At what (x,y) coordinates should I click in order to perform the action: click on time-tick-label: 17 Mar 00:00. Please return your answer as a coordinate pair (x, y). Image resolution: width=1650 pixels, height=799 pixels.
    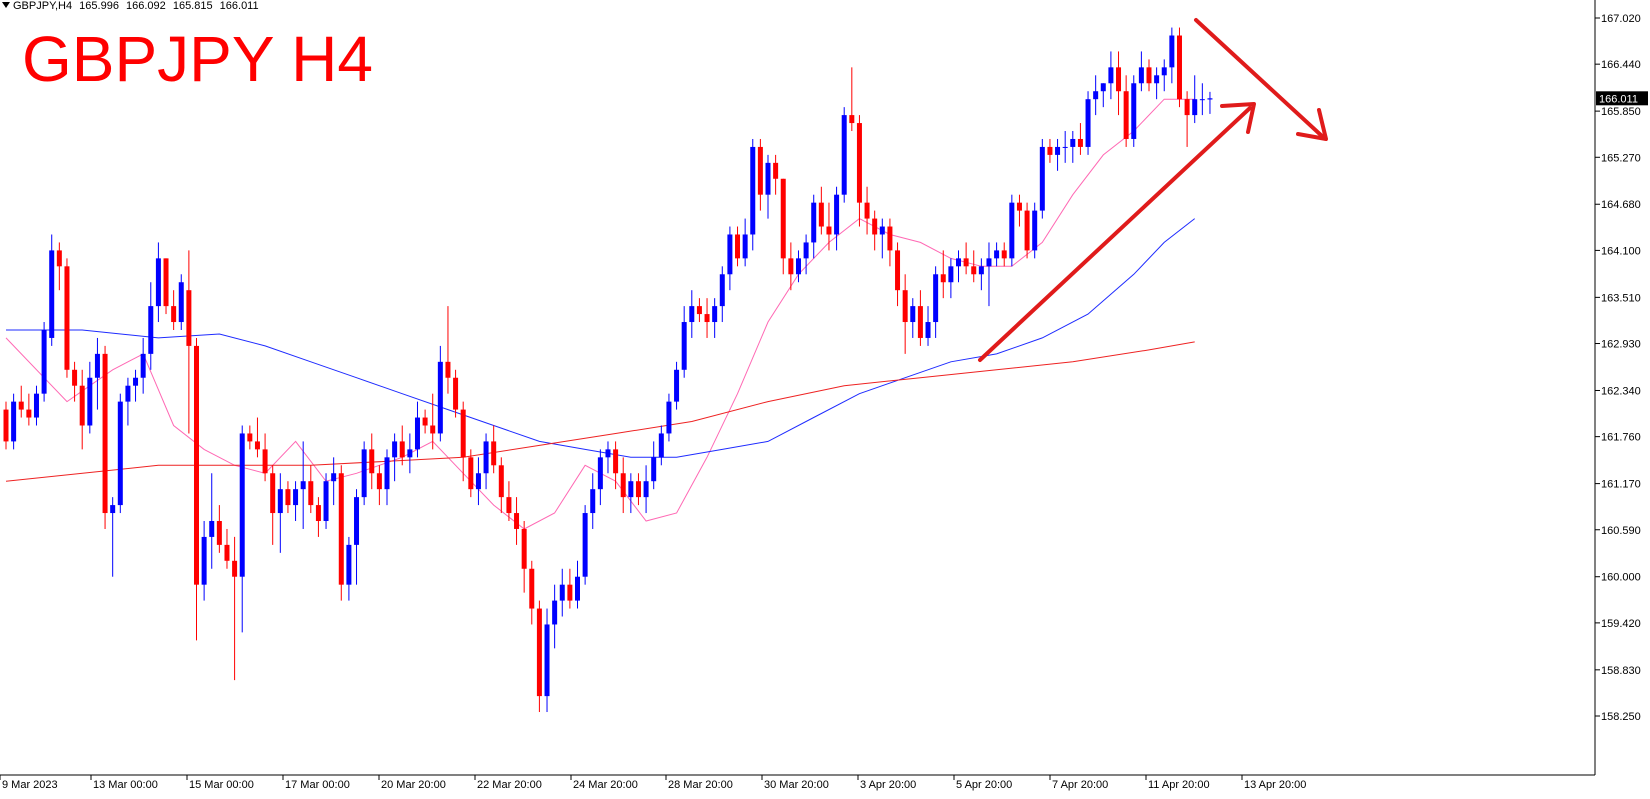
    Looking at the image, I should click on (317, 785).